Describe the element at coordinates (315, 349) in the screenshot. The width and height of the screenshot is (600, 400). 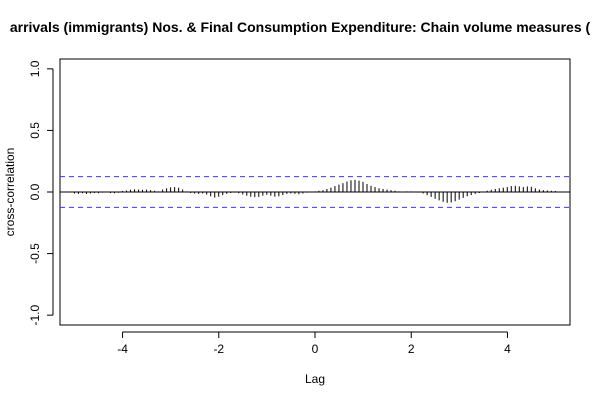
I see `x-tick-label: 0` at that location.